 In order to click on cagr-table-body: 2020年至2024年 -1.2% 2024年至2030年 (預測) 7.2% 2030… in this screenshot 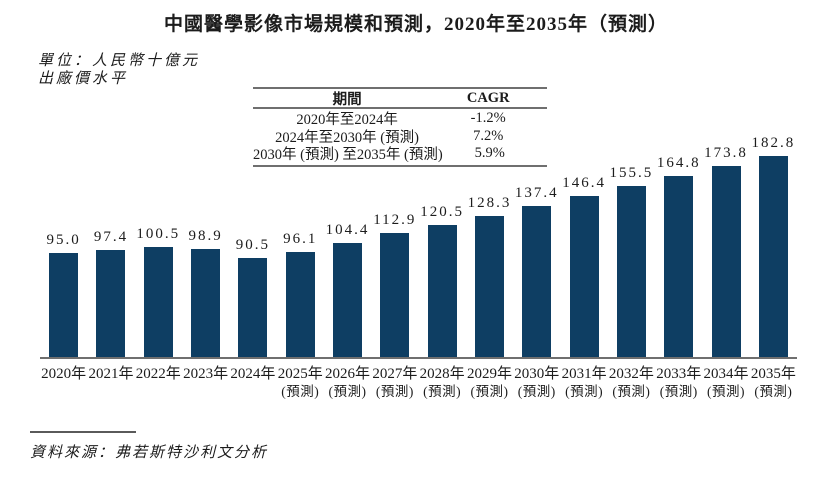, I will do `click(400, 137)`.